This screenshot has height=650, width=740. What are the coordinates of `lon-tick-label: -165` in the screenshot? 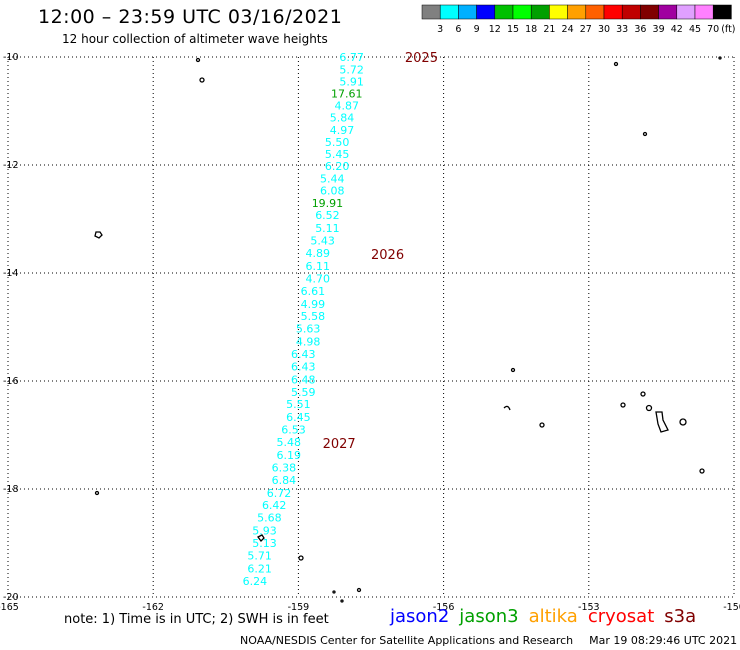 It's located at (9, 607).